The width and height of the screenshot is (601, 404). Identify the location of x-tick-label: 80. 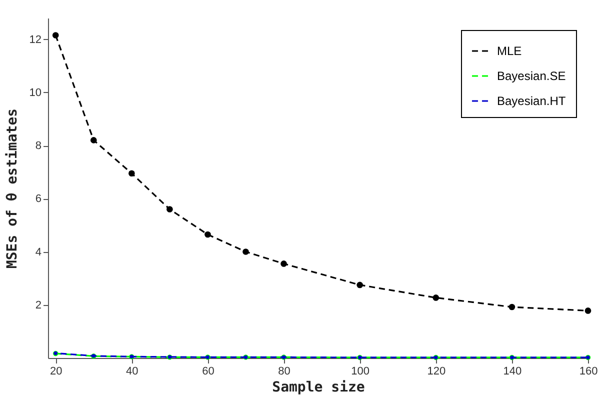
(284, 372).